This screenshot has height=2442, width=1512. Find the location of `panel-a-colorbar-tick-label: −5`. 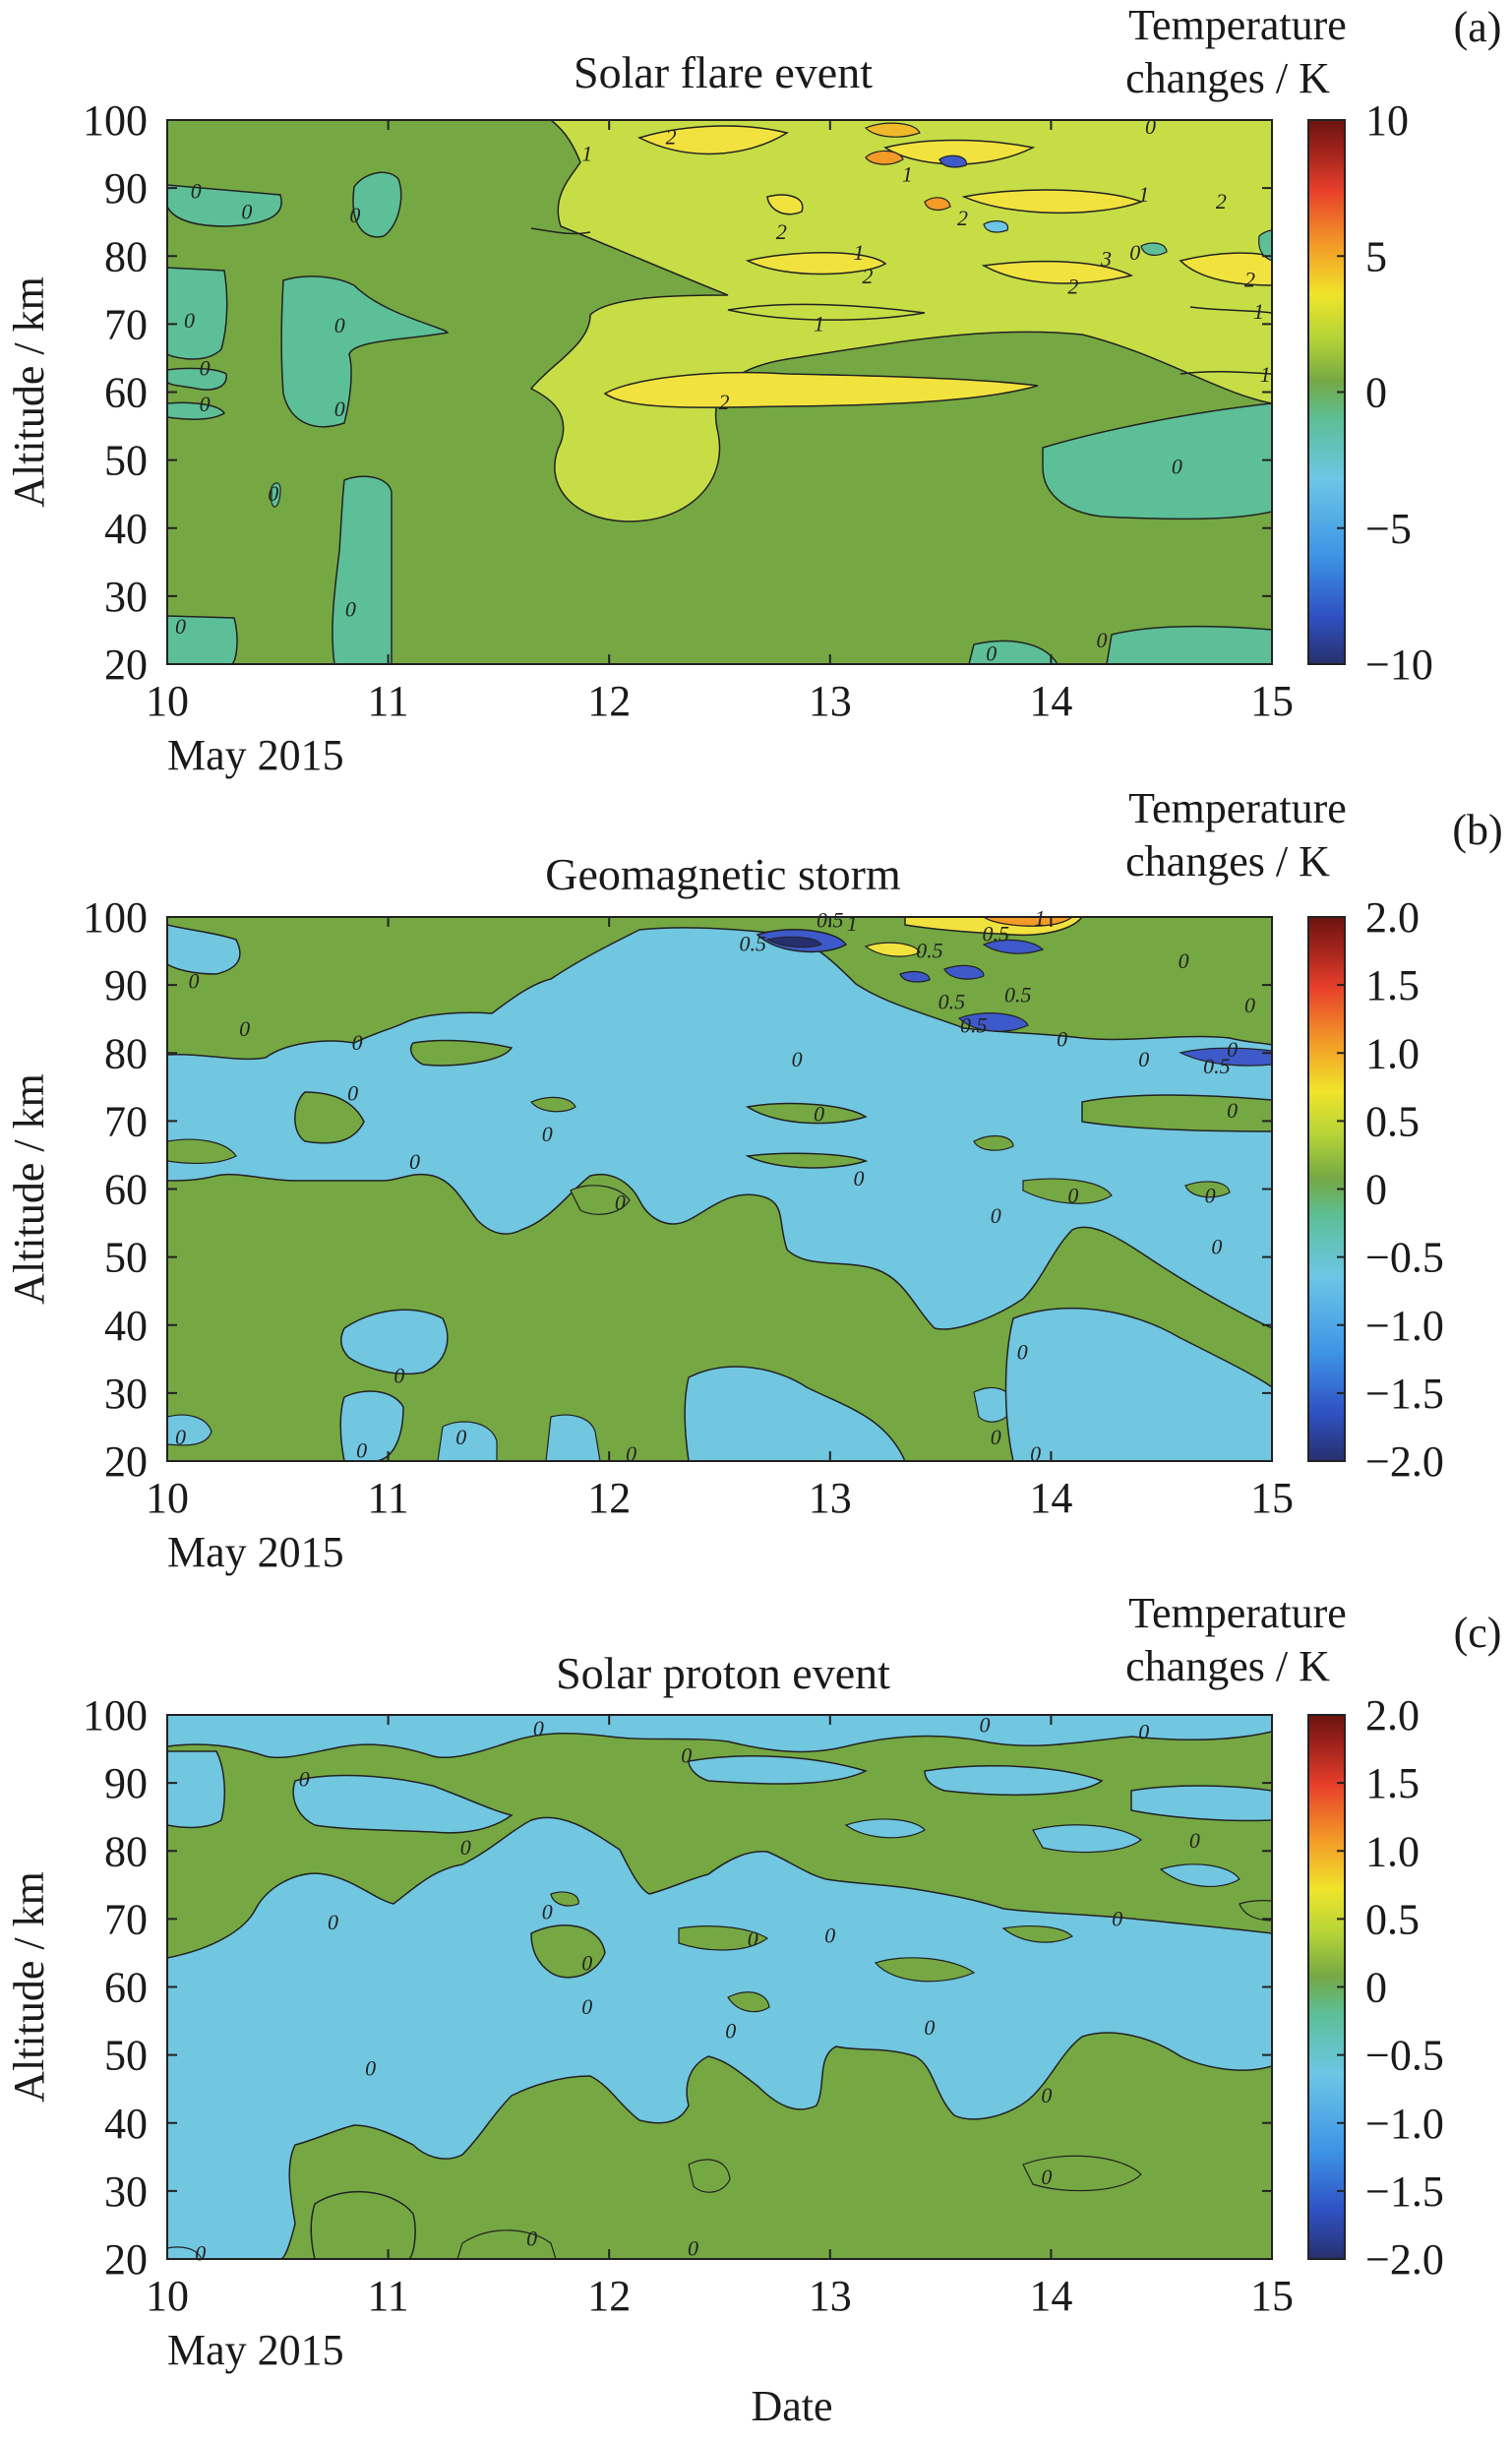

panel-a-colorbar-tick-label: −5 is located at coordinates (1389, 529).